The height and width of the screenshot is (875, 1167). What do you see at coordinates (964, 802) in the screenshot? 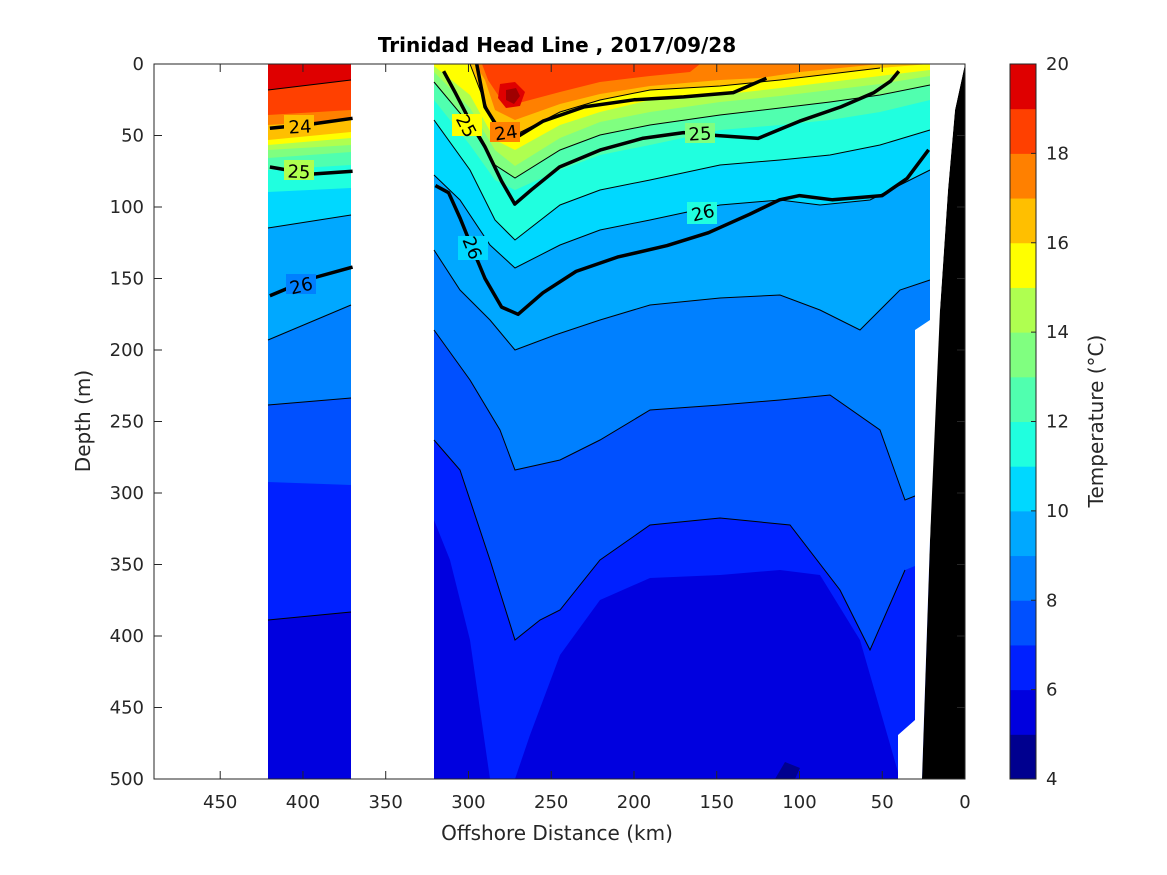
I see `x-tick-label: 0` at bounding box center [964, 802].